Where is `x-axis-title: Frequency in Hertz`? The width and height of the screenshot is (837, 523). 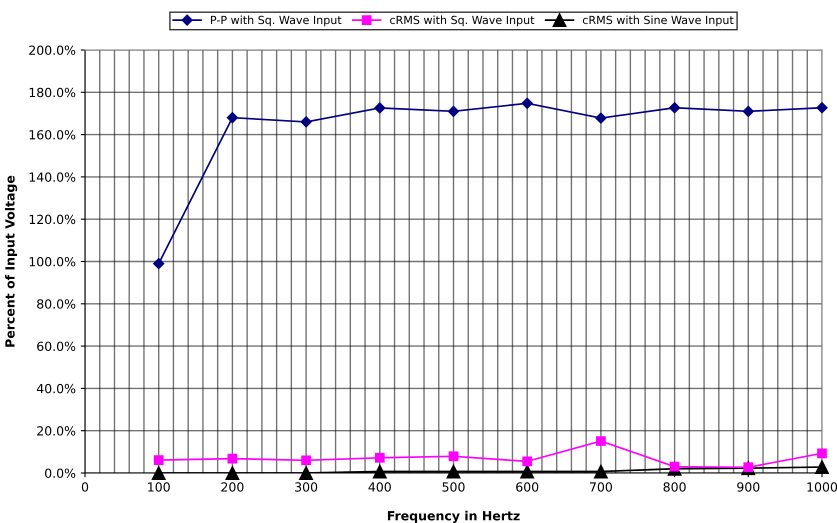 x-axis-title: Frequency in Hertz is located at coordinates (454, 516).